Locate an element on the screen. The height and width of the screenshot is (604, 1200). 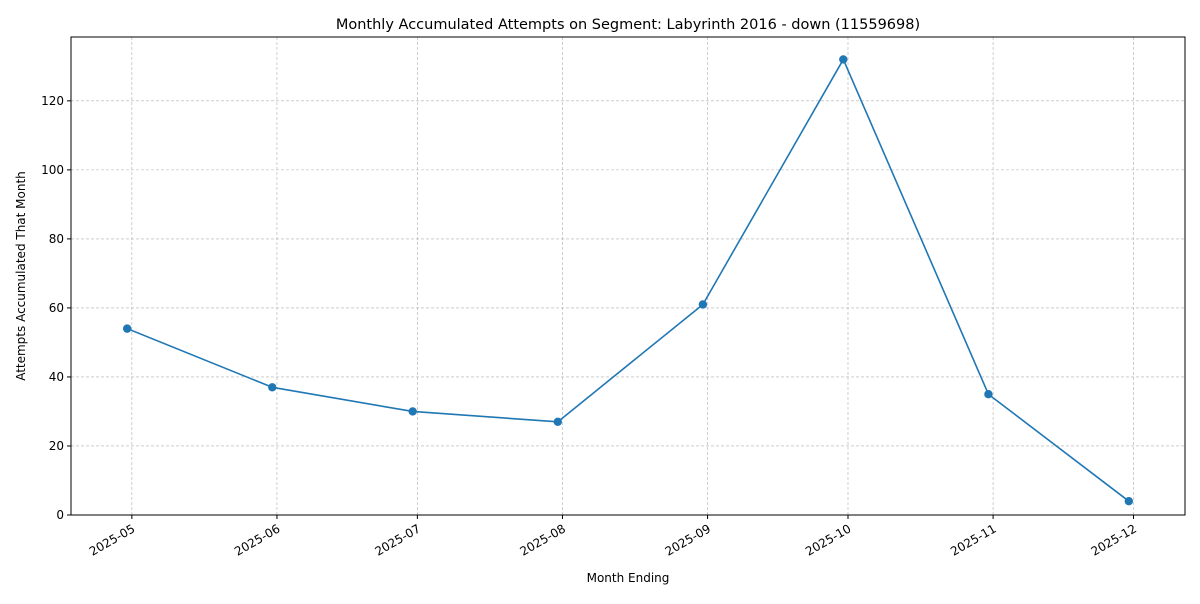
y-tick-label: 20 is located at coordinates (56, 446).